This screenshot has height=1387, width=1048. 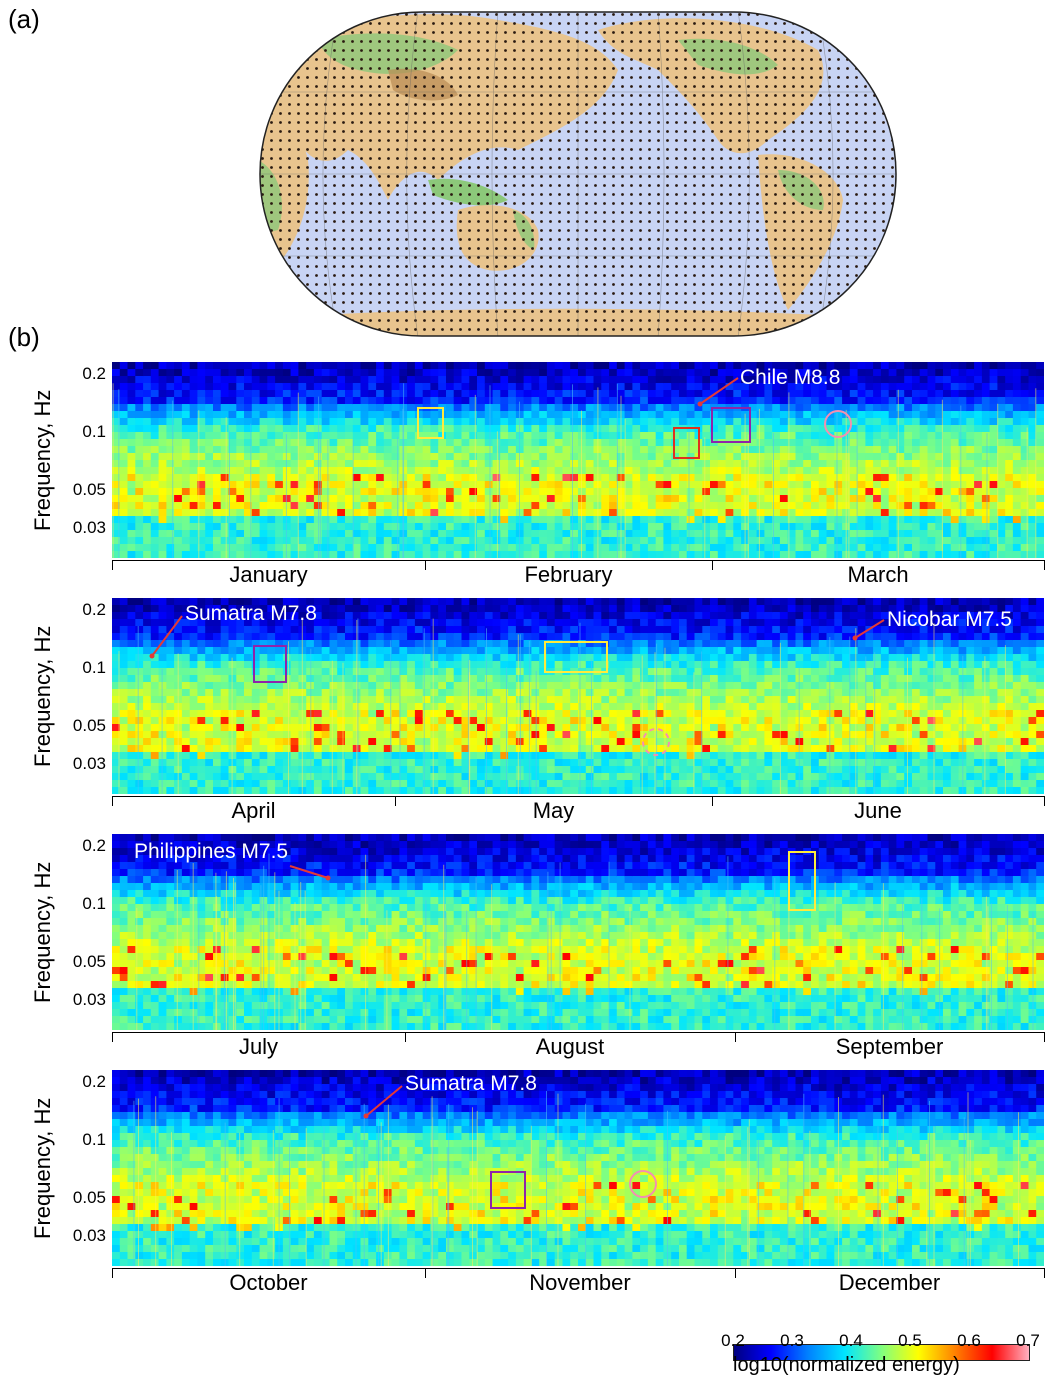 I want to click on colorbar, so click(x=881, y=1352).